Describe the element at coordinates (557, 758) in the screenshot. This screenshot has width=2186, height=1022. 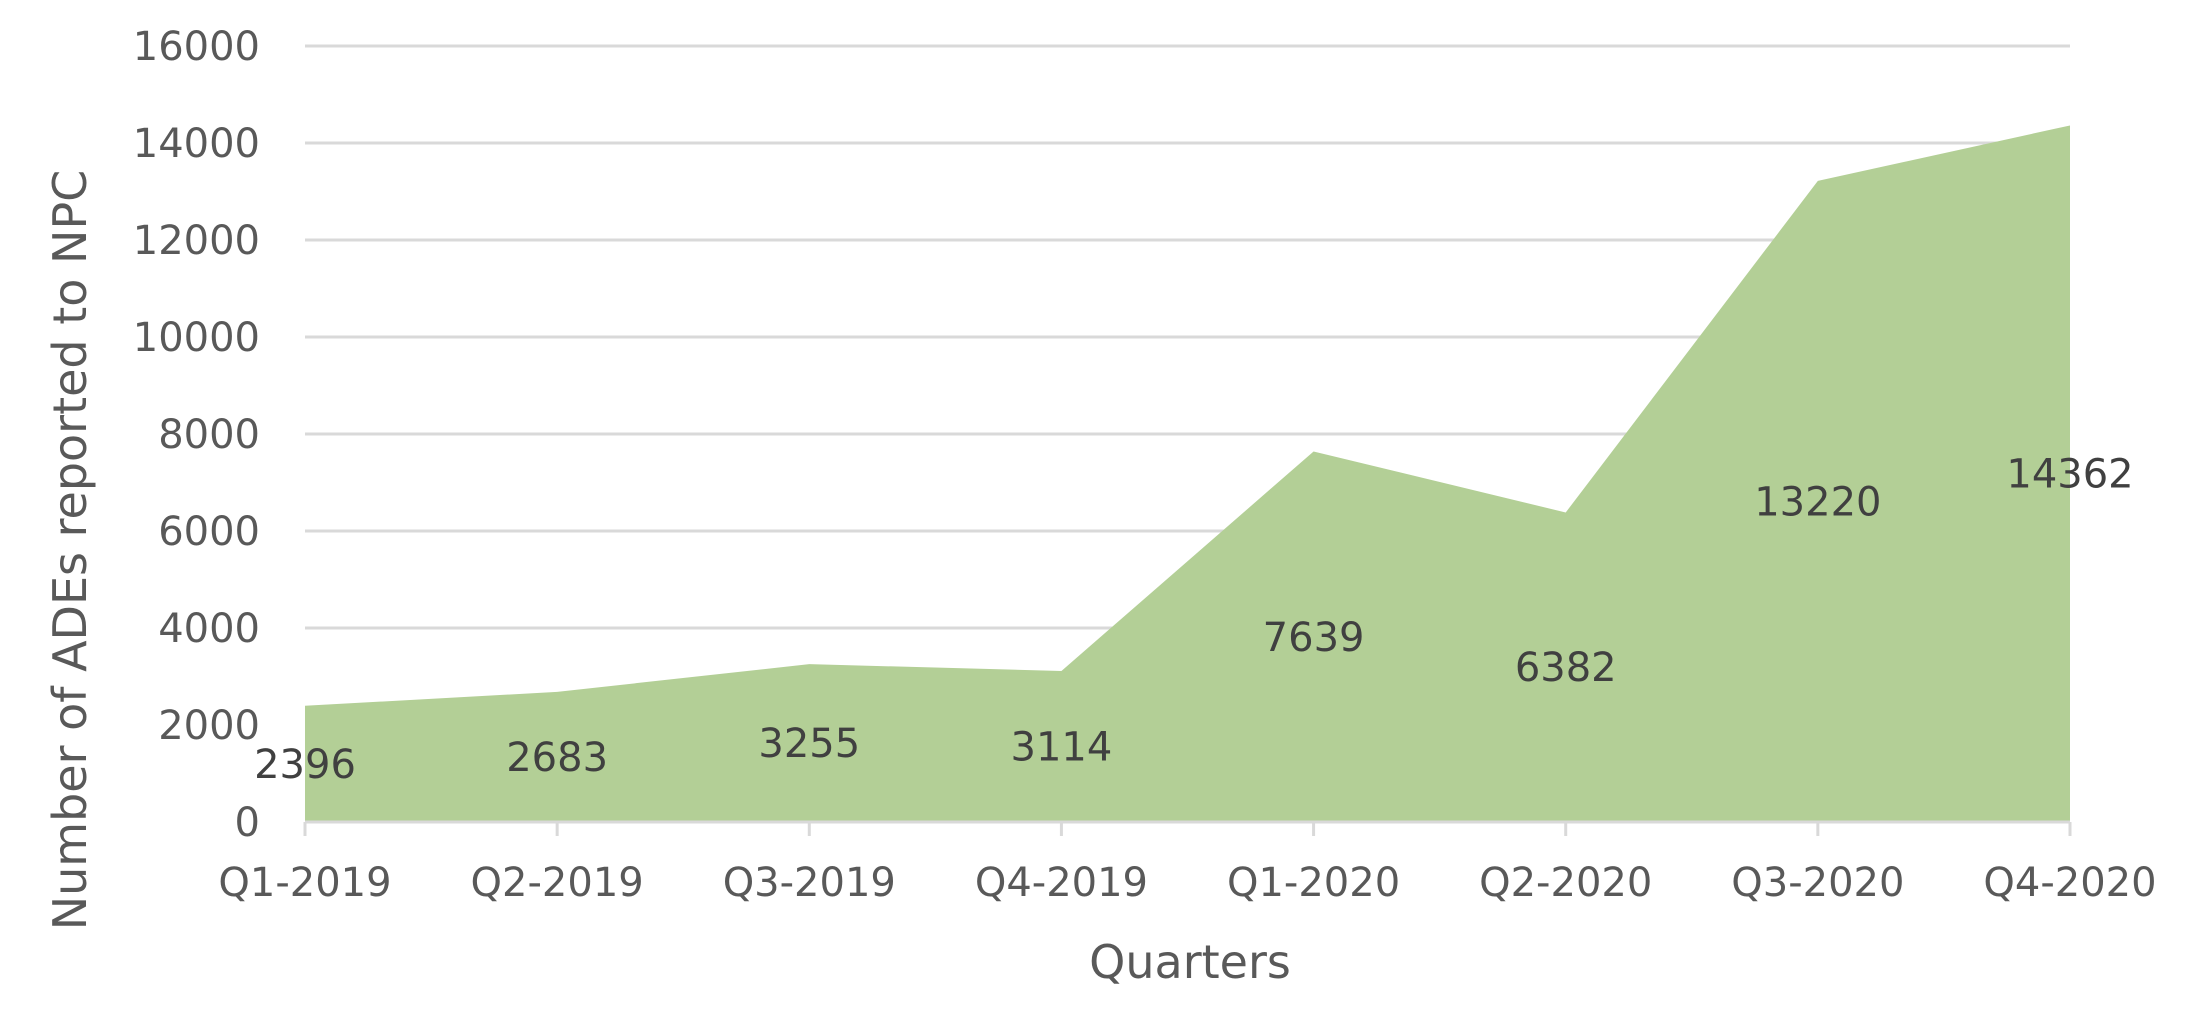
I see `data-label: 2683` at that location.